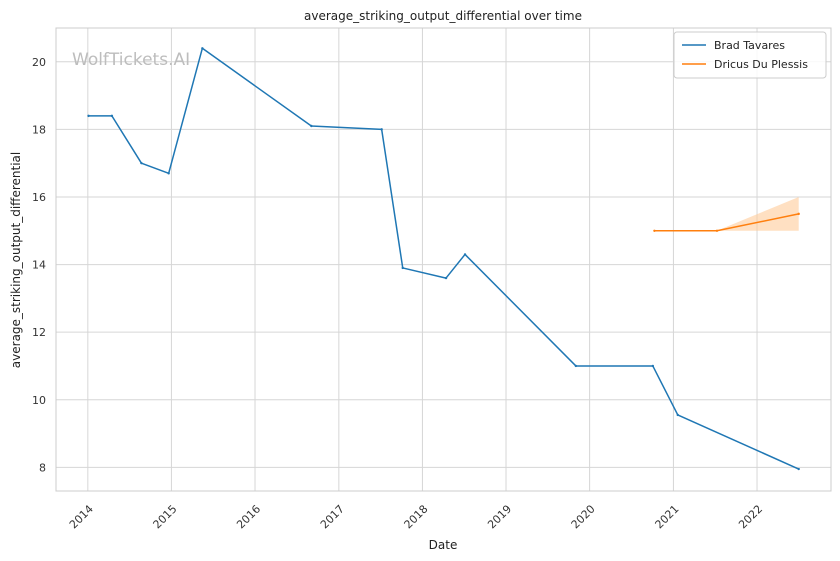 This screenshot has width=840, height=561. What do you see at coordinates (39, 197) in the screenshot?
I see `y-tick-label-16: 16` at bounding box center [39, 197].